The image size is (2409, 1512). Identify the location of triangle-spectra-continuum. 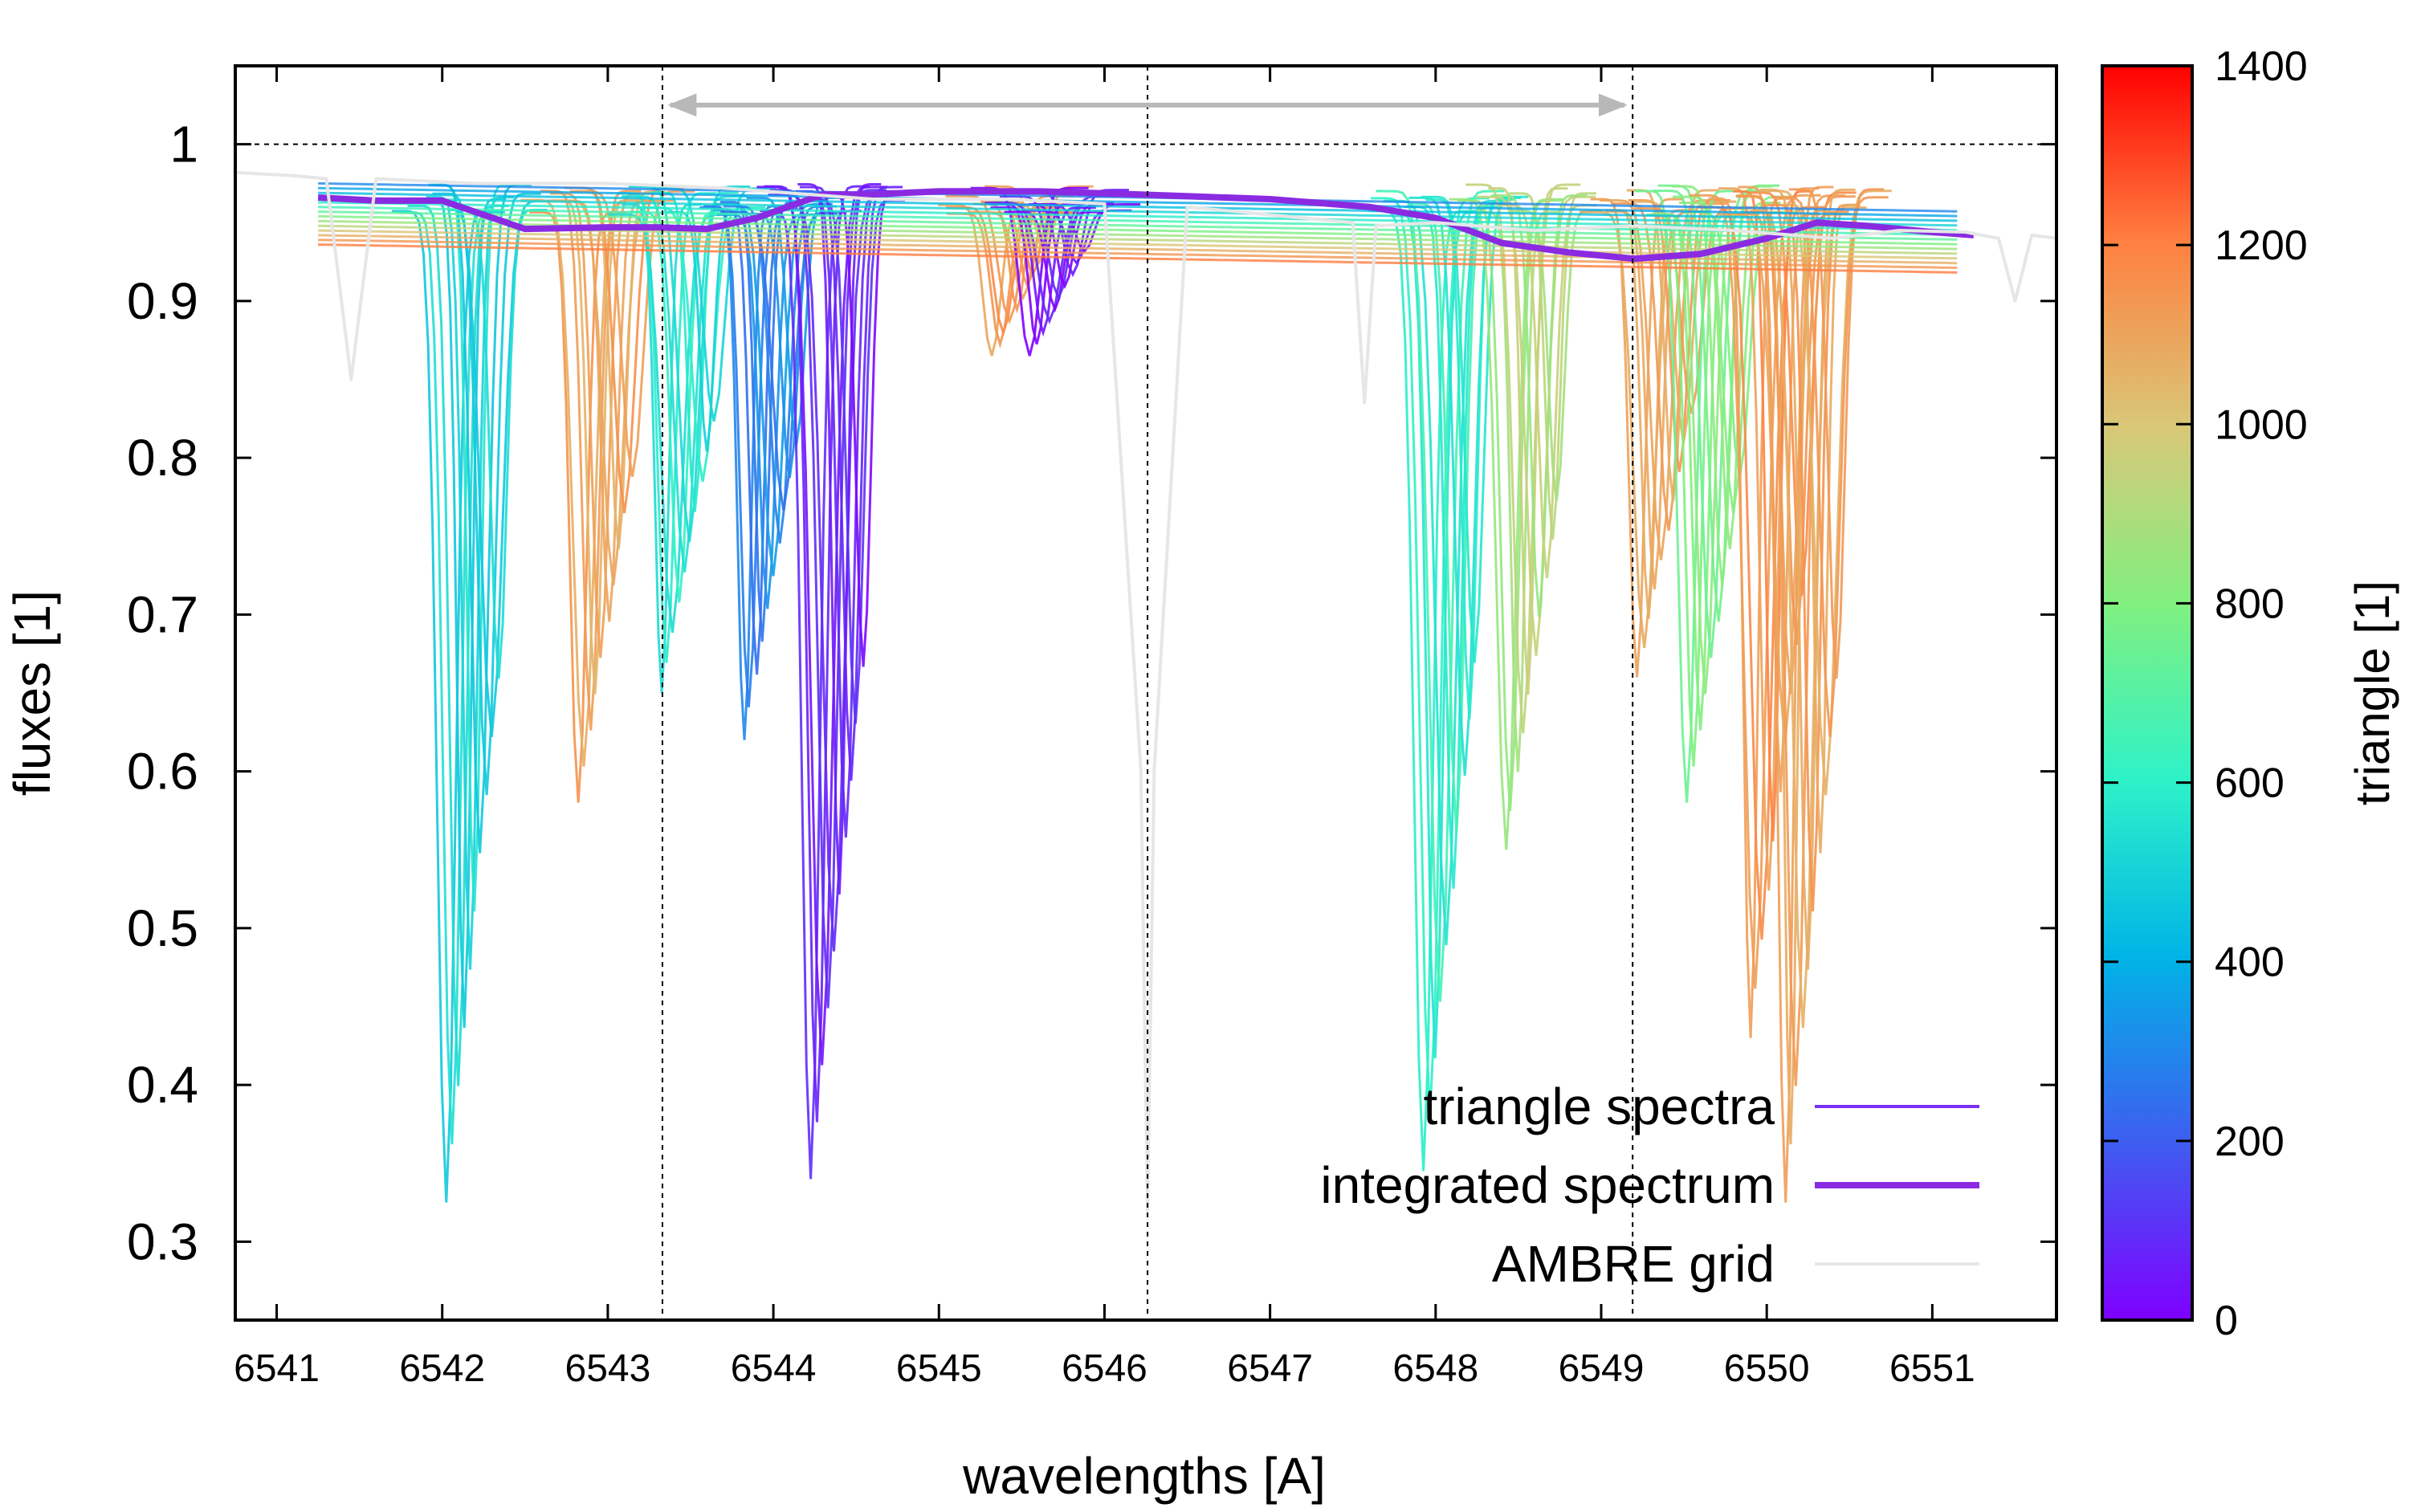
(1138, 228).